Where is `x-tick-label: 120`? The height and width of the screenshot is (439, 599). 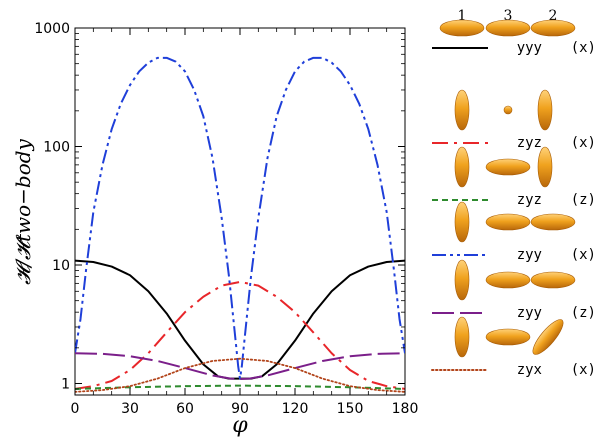
x-tick-label: 120 is located at coordinates (295, 409).